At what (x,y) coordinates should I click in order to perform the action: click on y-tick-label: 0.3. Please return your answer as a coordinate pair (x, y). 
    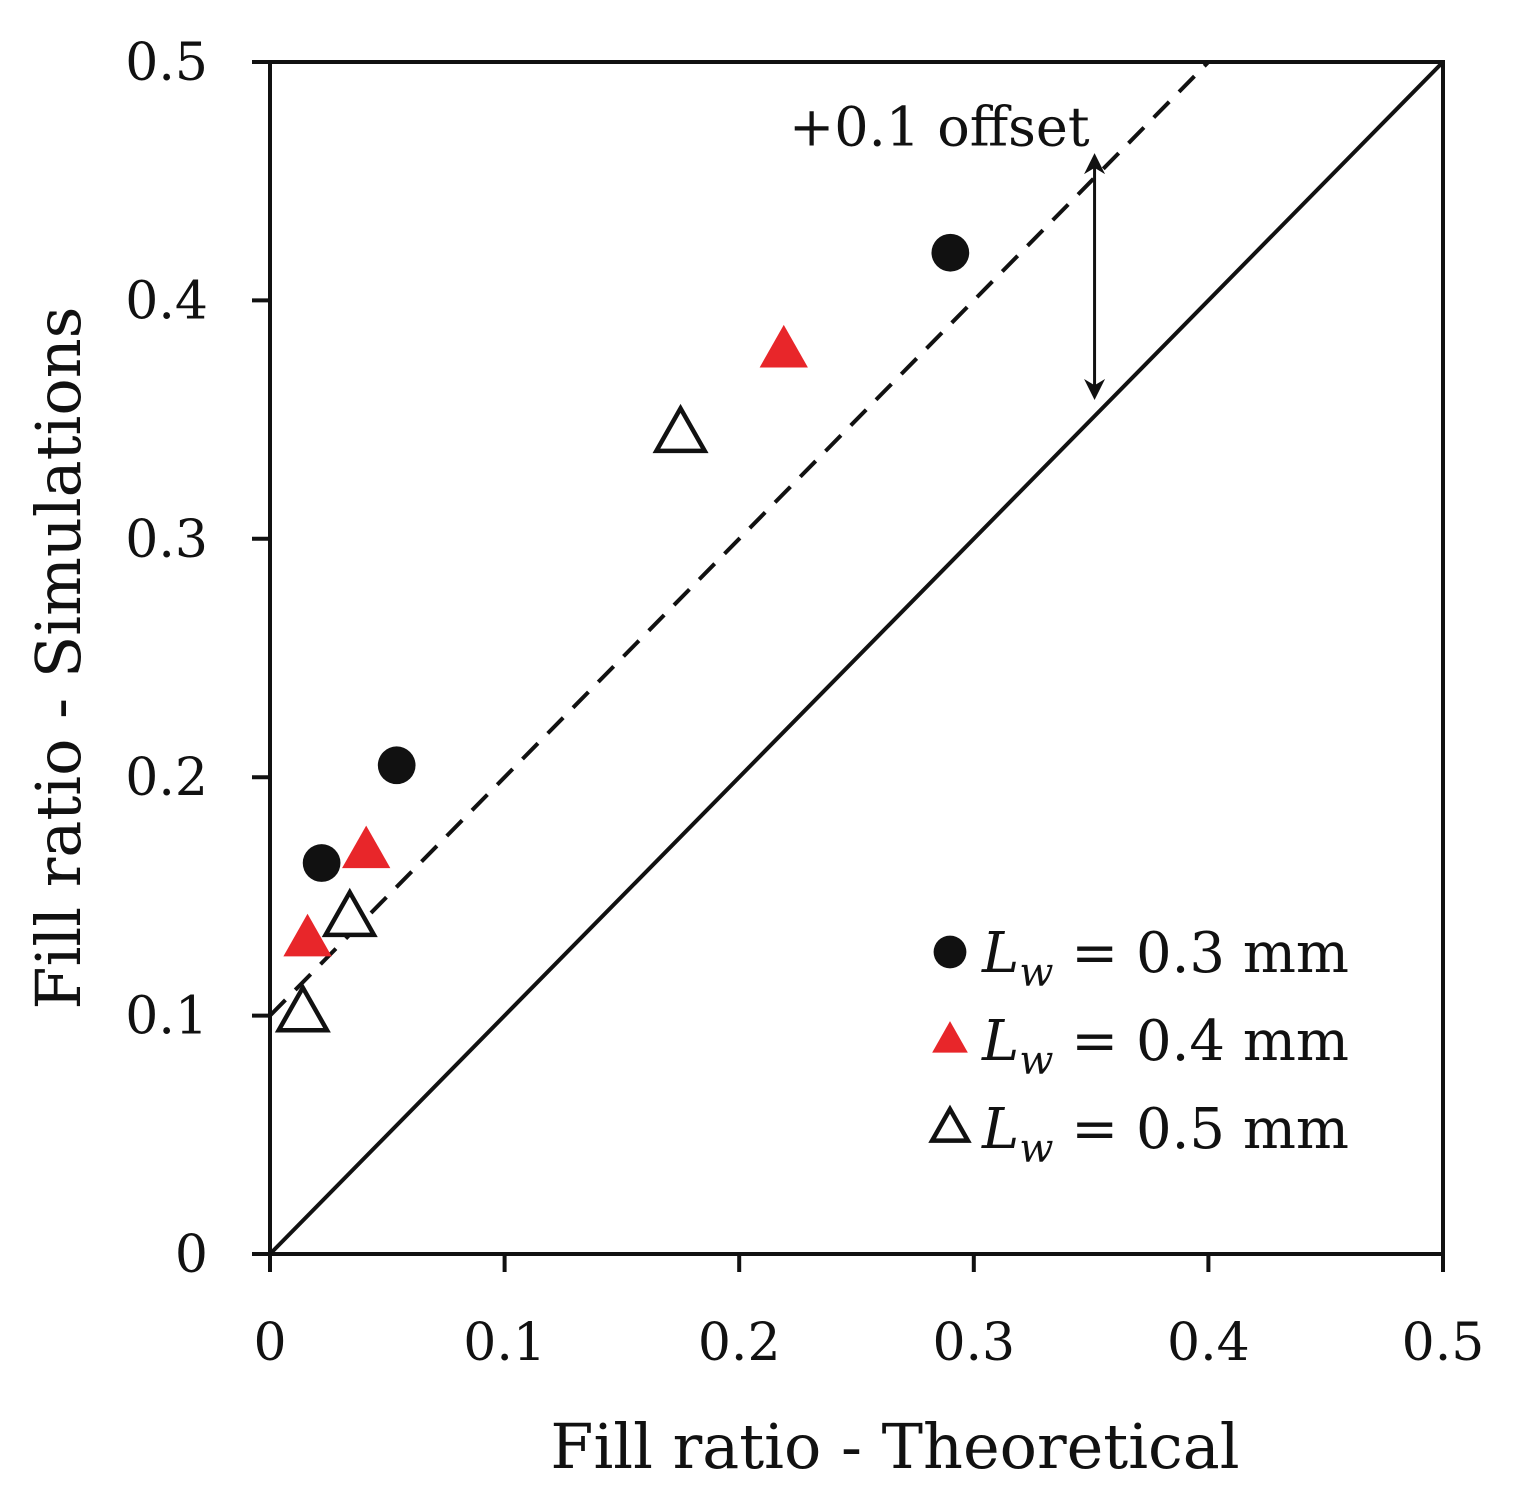
    Looking at the image, I should click on (166, 540).